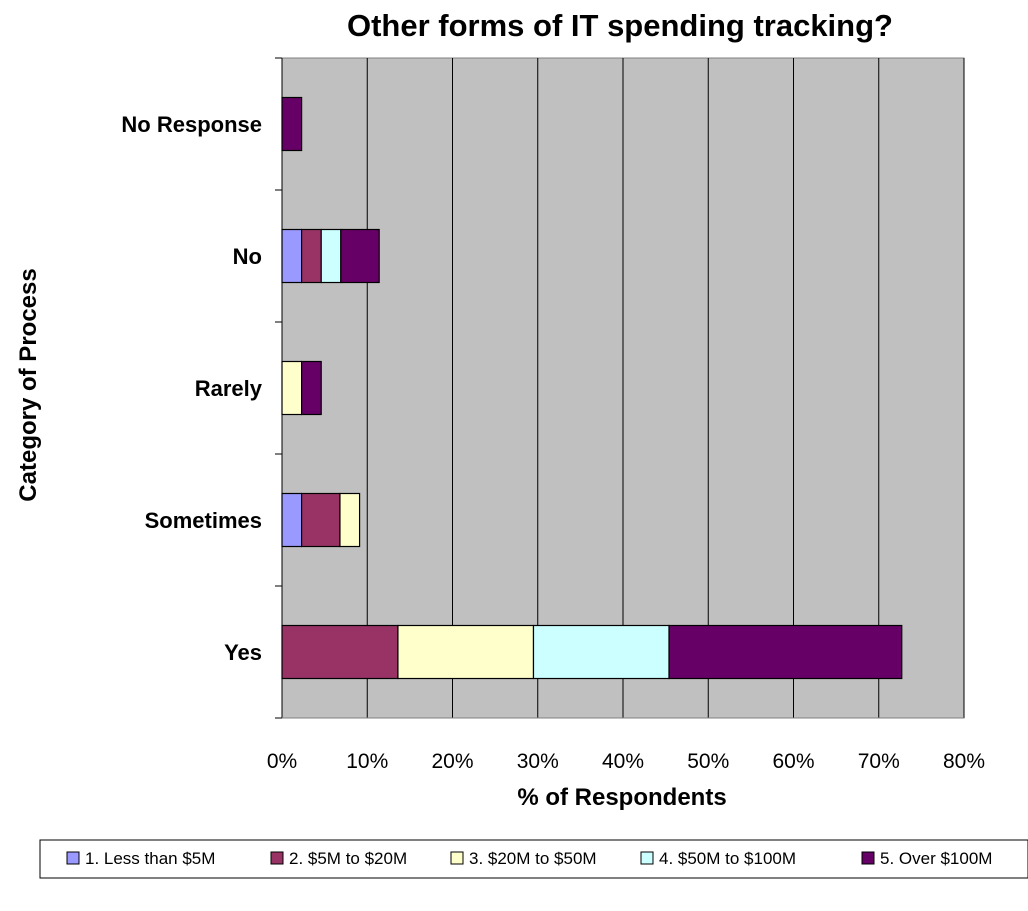  I want to click on x-tick-label: 30%, so click(538, 761).